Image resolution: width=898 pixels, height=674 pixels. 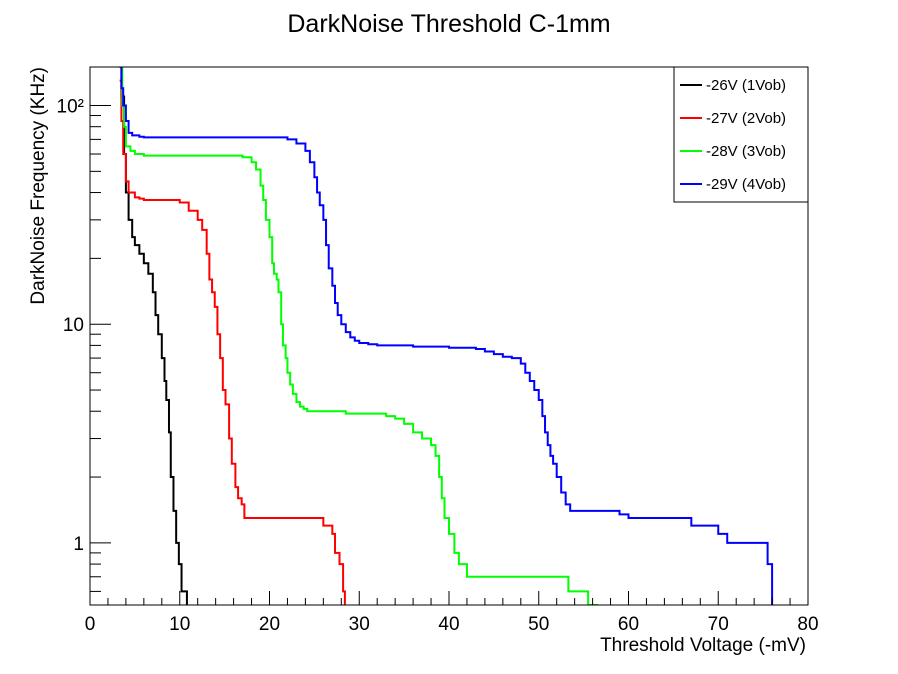 What do you see at coordinates (448, 24) in the screenshot?
I see `chart-title: DarkNoise Threshold C-1mm` at bounding box center [448, 24].